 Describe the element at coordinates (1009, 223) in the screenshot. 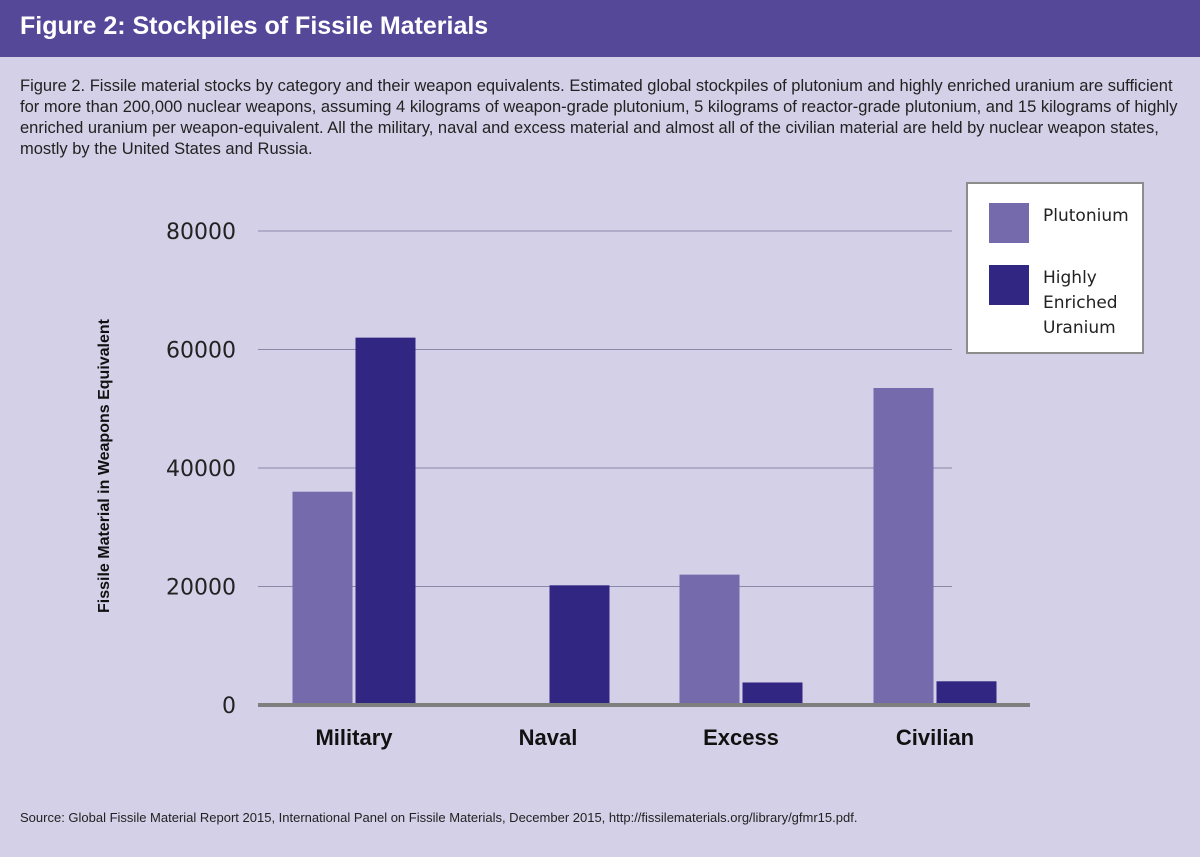

I see `legend-swatch-plutonium` at that location.